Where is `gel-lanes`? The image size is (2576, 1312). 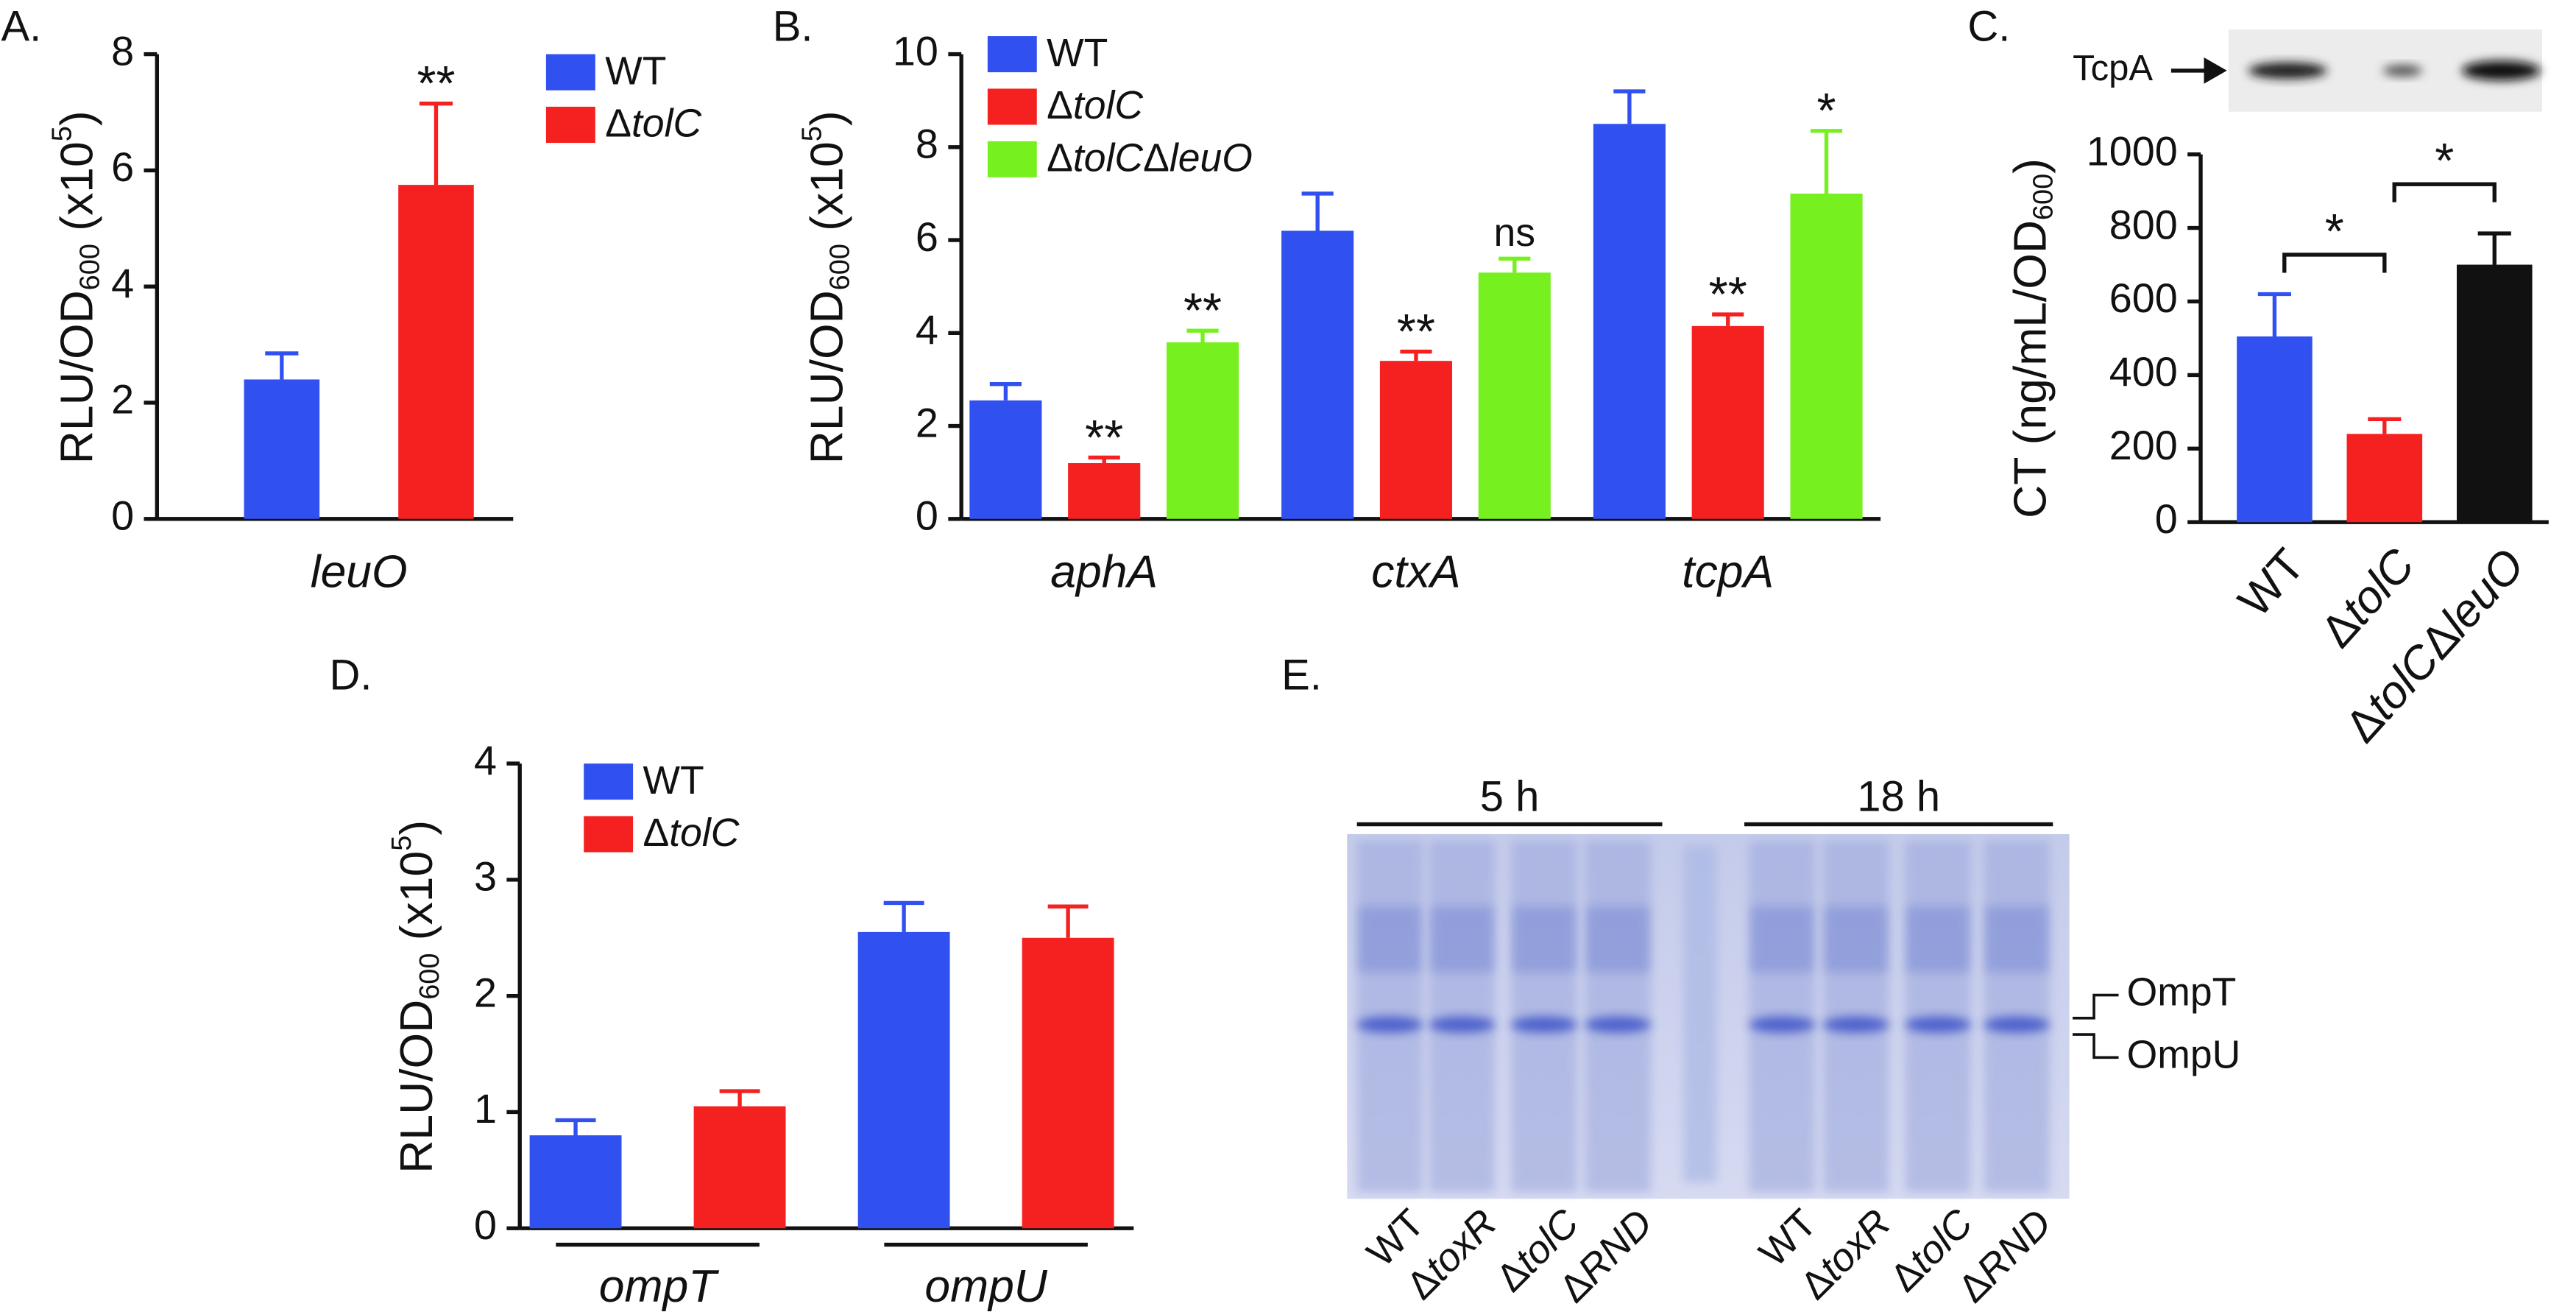
gel-lanes is located at coordinates (1703, 1016).